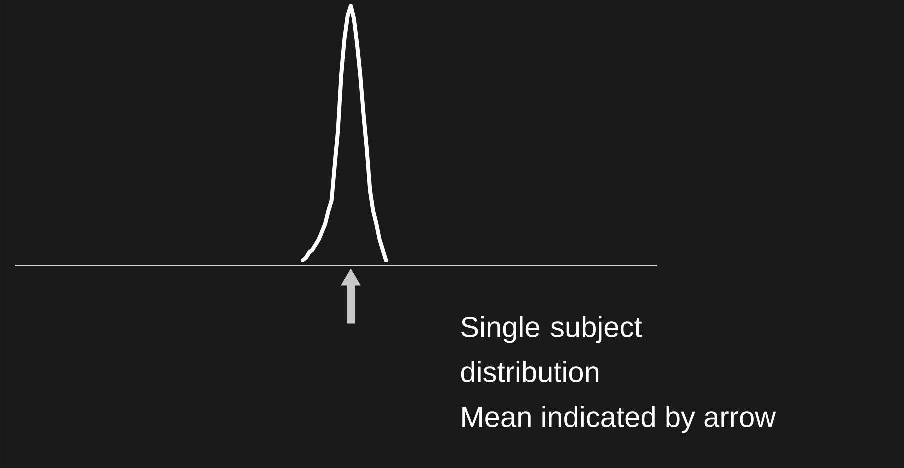  I want to click on text: Mean indicated by arrow, so click(619, 420).